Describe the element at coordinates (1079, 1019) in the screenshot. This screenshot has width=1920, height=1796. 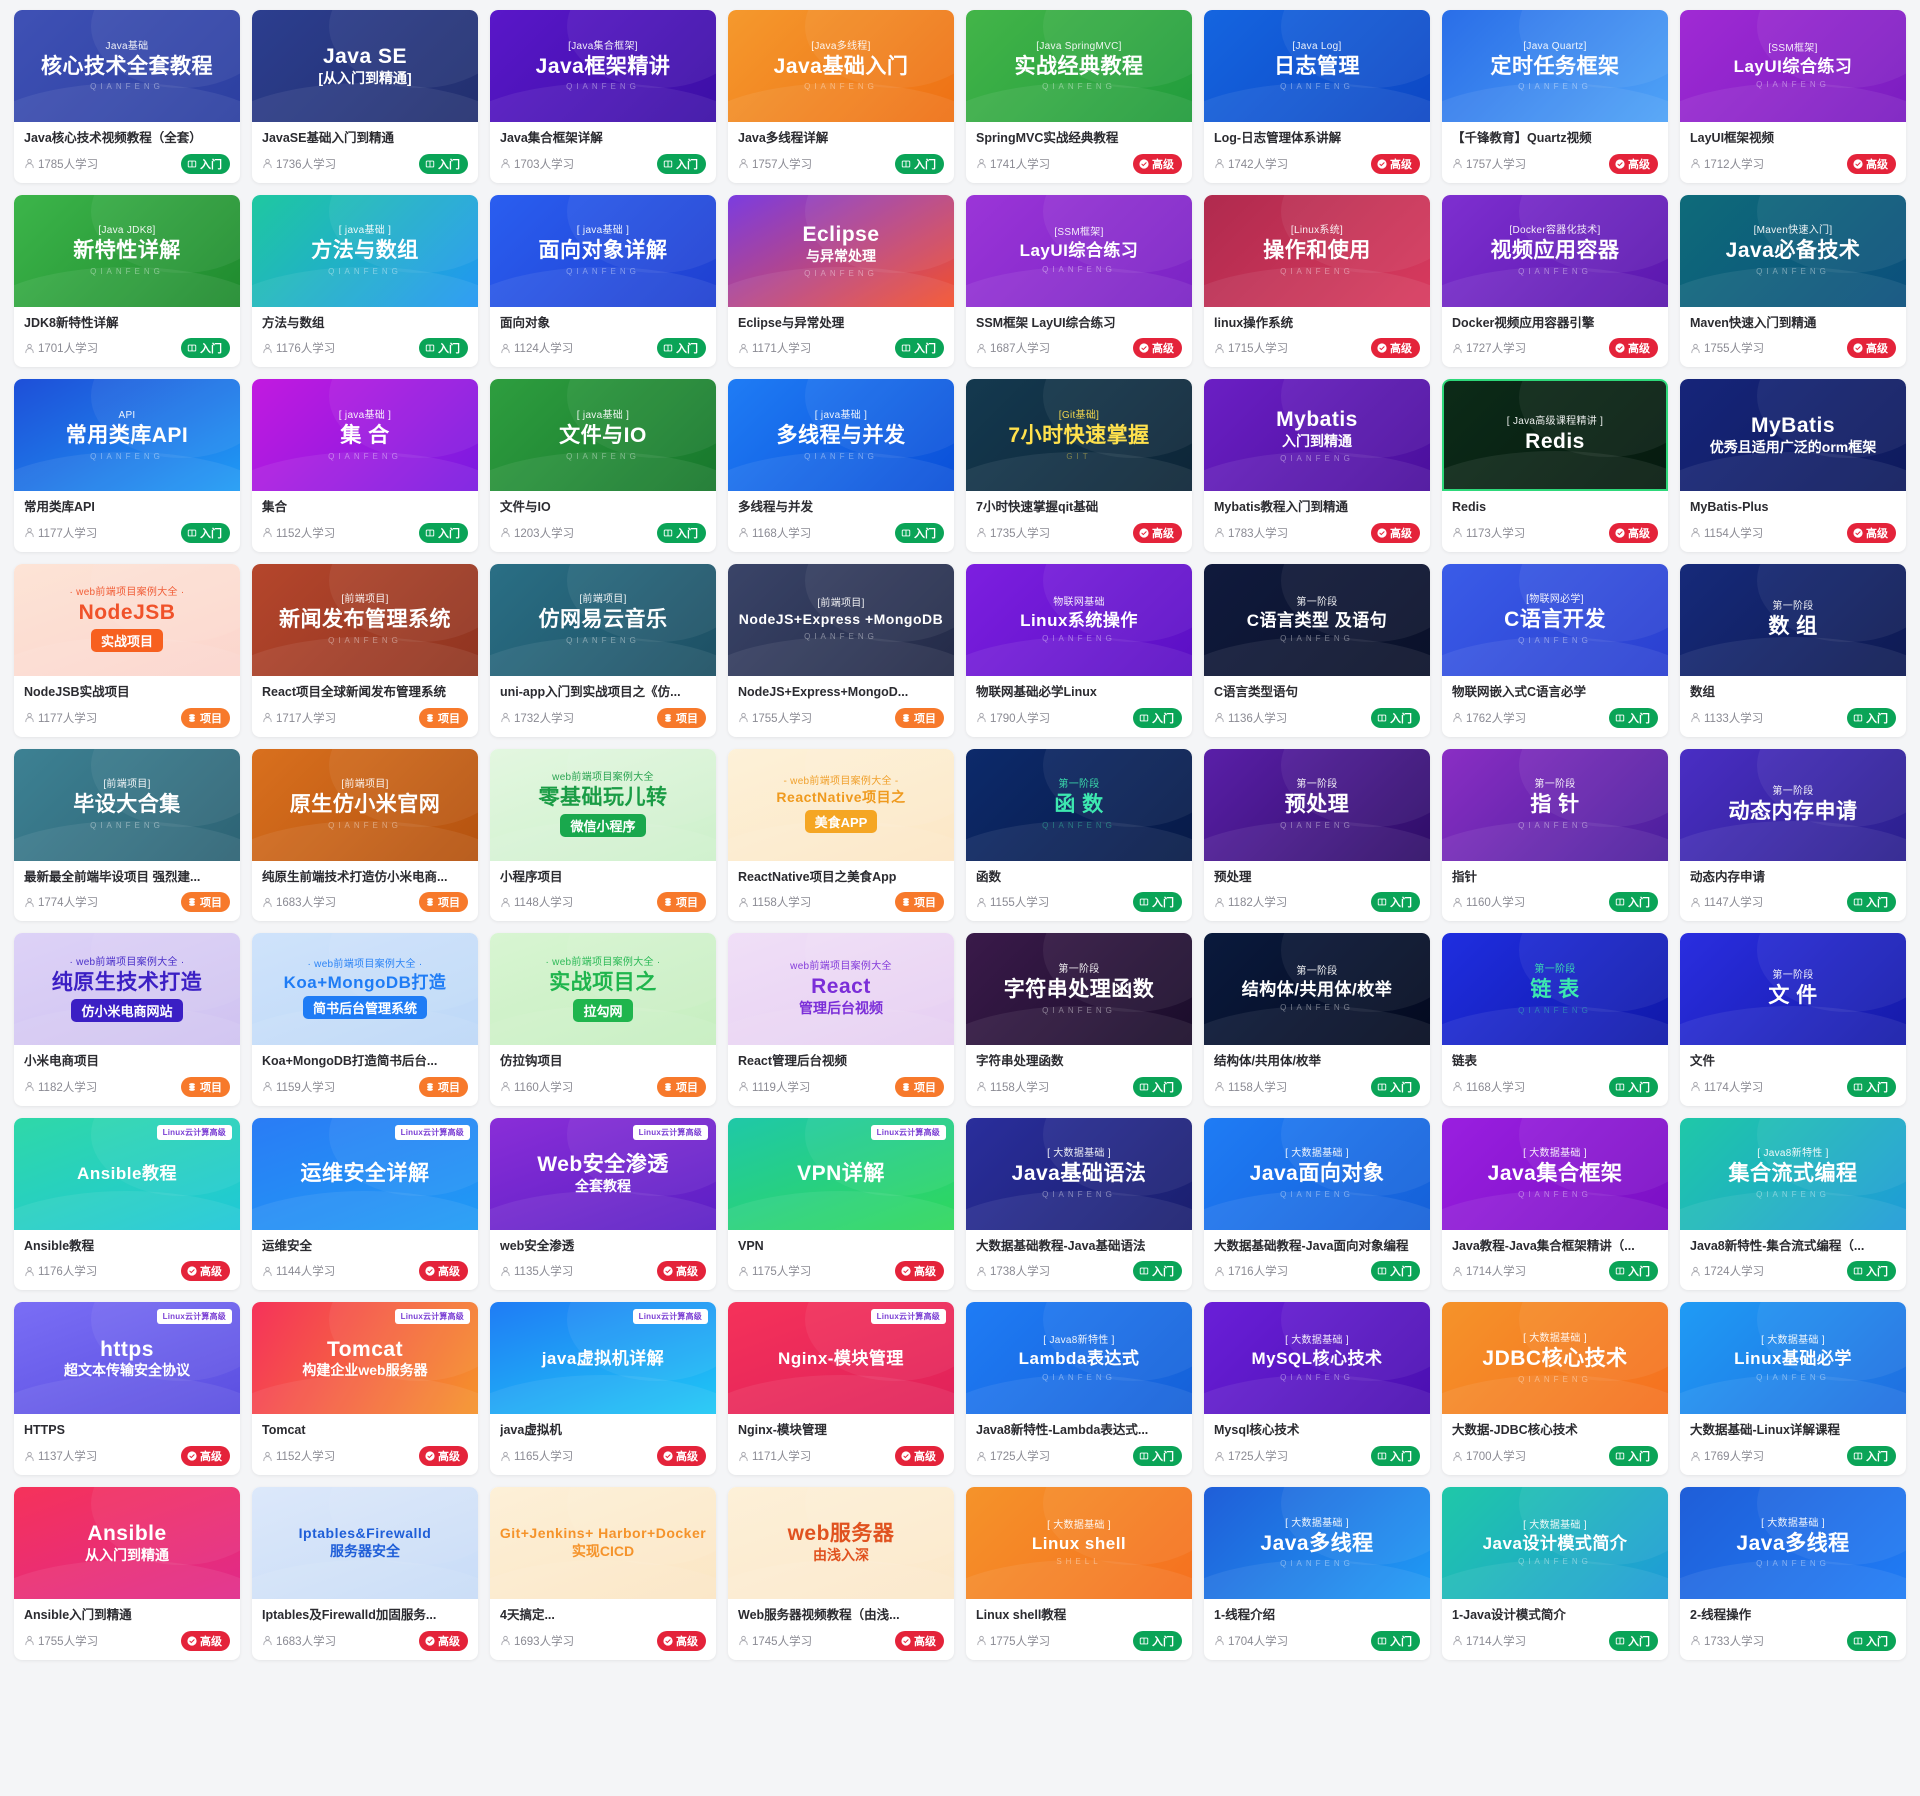
I see `course-card: 第一阶段 字符串处理函数 QIANFENG 字符串处理函数 1158人学习 入门` at that location.